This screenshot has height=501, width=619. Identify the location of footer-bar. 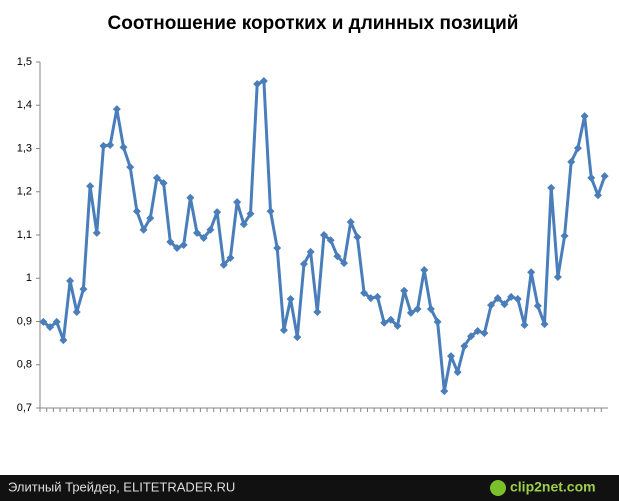
(309, 488).